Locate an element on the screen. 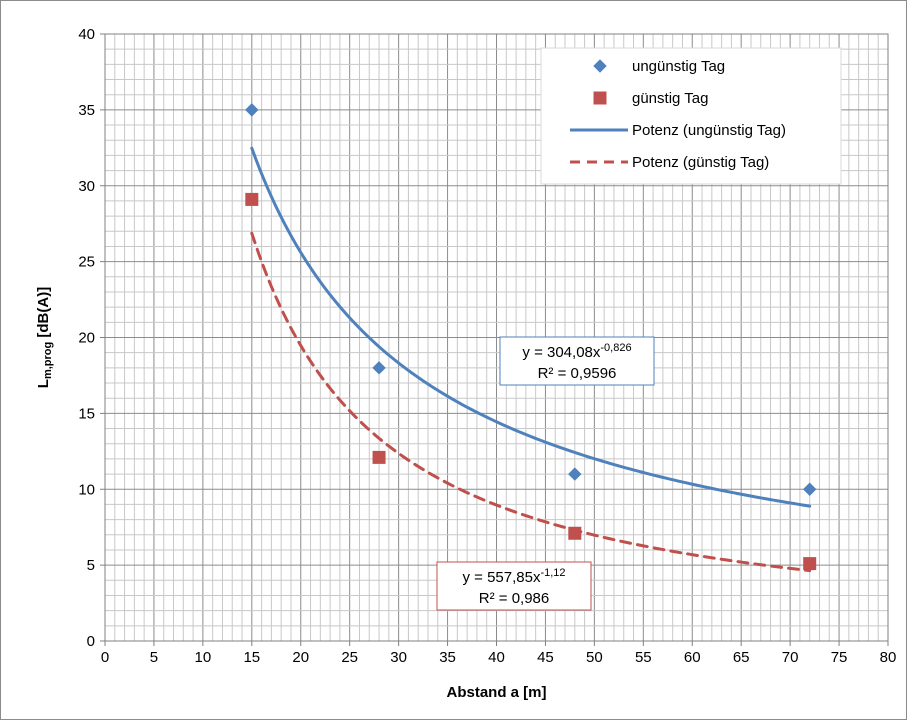  y-tick-label: 40 is located at coordinates (86, 34).